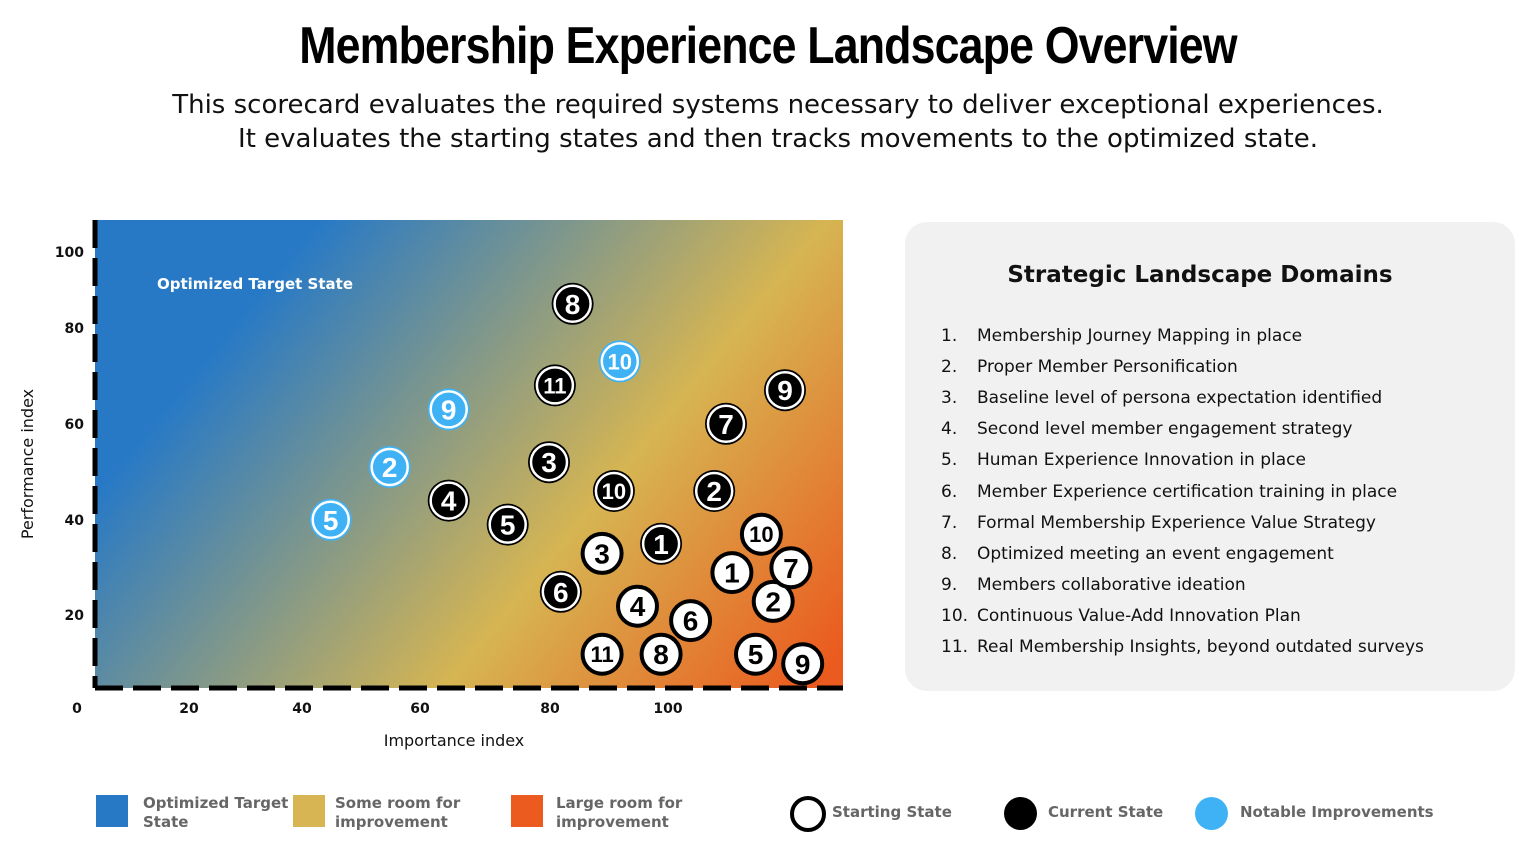 Image resolution: width=1536 pixels, height=867 pixels. Describe the element at coordinates (1211, 813) in the screenshot. I see `legend-notable-improvements-icon` at that location.